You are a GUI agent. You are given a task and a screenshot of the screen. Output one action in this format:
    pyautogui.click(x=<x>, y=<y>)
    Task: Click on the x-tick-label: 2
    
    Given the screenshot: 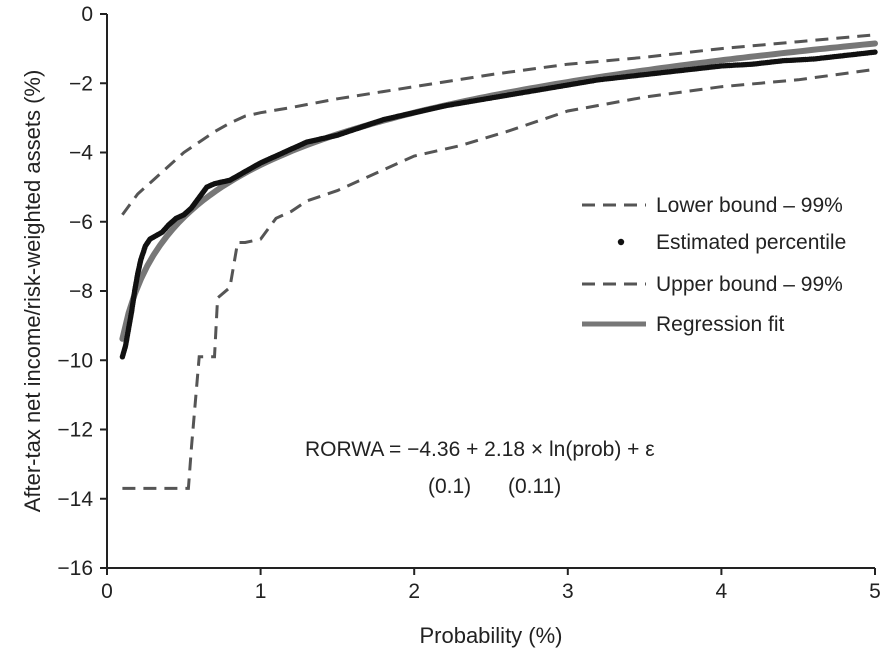 What is the action you would take?
    pyautogui.click(x=414, y=591)
    